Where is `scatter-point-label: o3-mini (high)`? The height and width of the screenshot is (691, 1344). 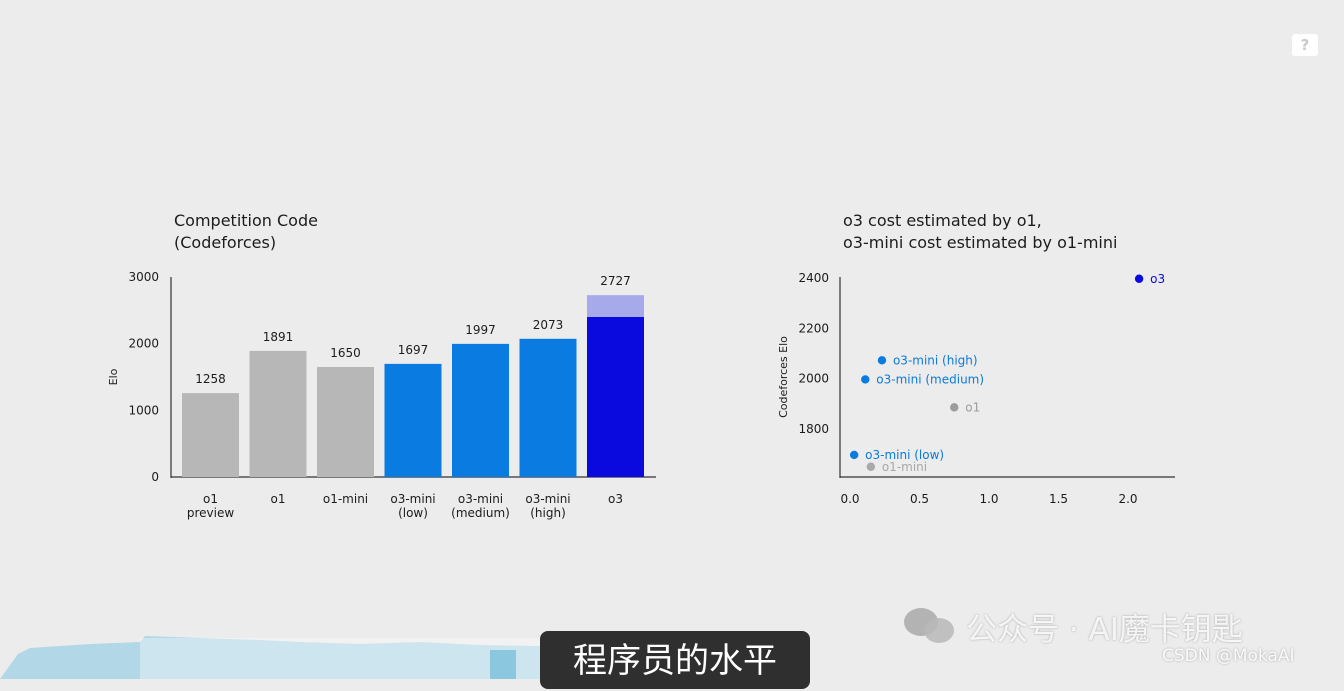
scatter-point-label: o3-mini (high) is located at coordinates (935, 360).